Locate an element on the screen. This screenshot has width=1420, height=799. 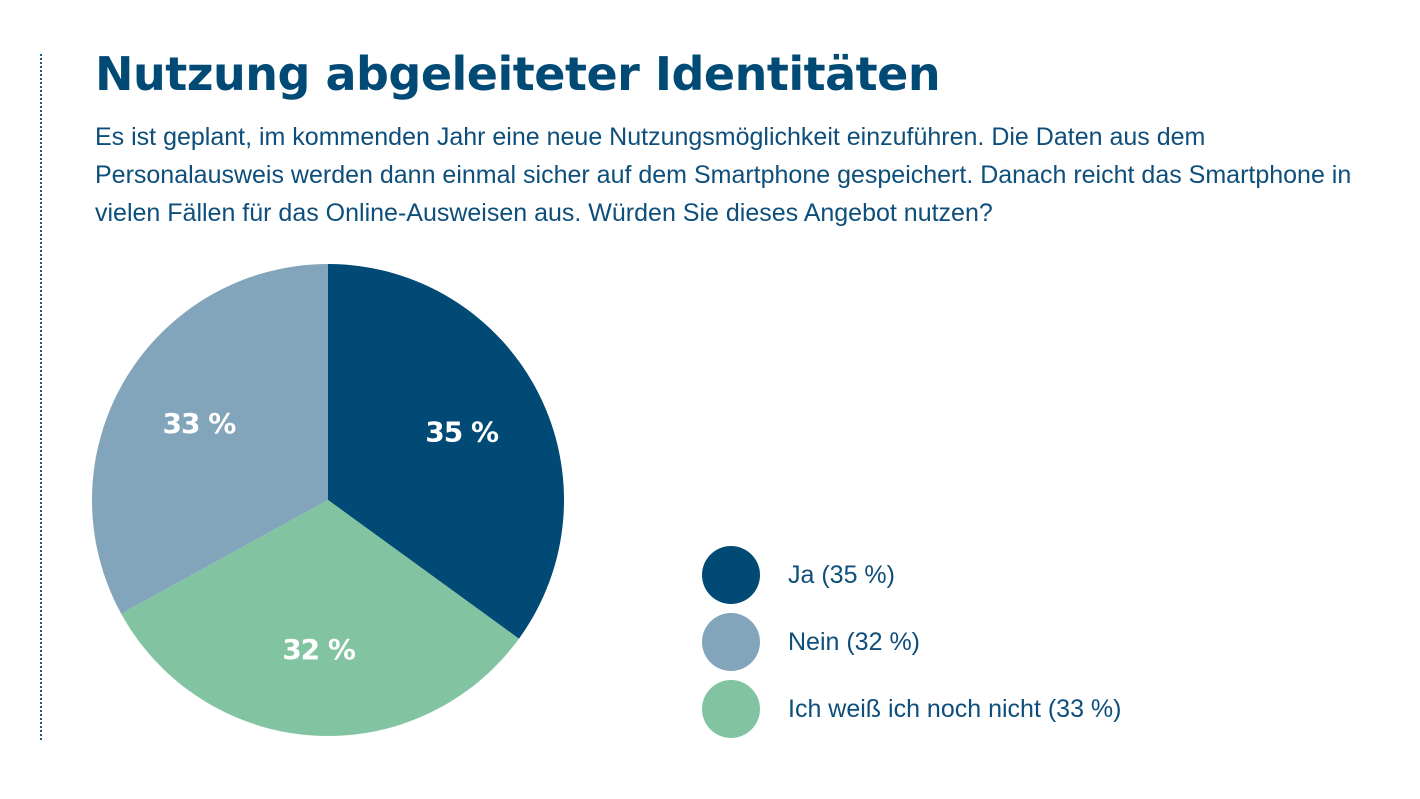
pie-label-ich-wei-ich-noch-nicht: 32 % is located at coordinates (319, 649).